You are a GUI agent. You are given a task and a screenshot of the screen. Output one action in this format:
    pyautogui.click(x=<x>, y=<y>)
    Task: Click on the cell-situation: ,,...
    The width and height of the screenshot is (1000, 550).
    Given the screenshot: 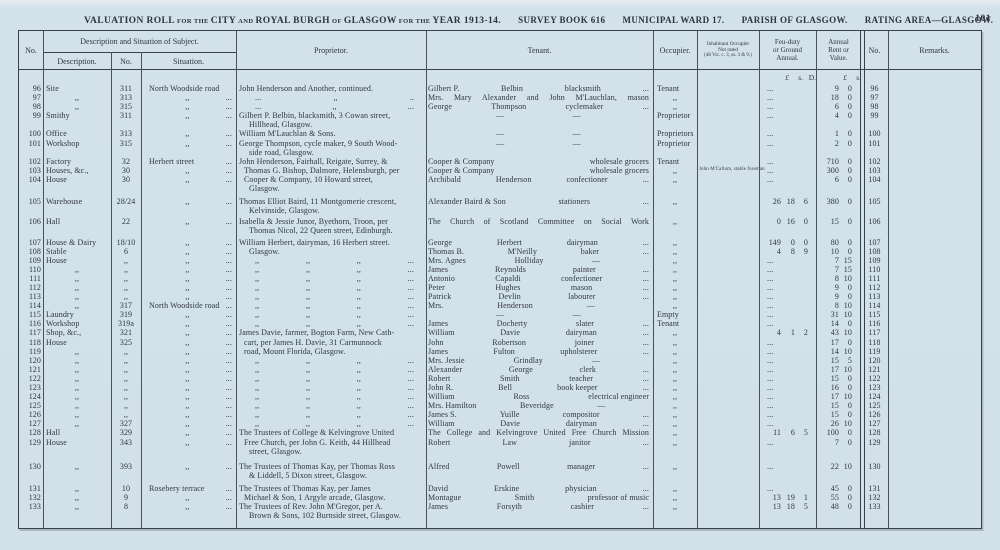 What is the action you would take?
    pyautogui.click(x=188, y=423)
    